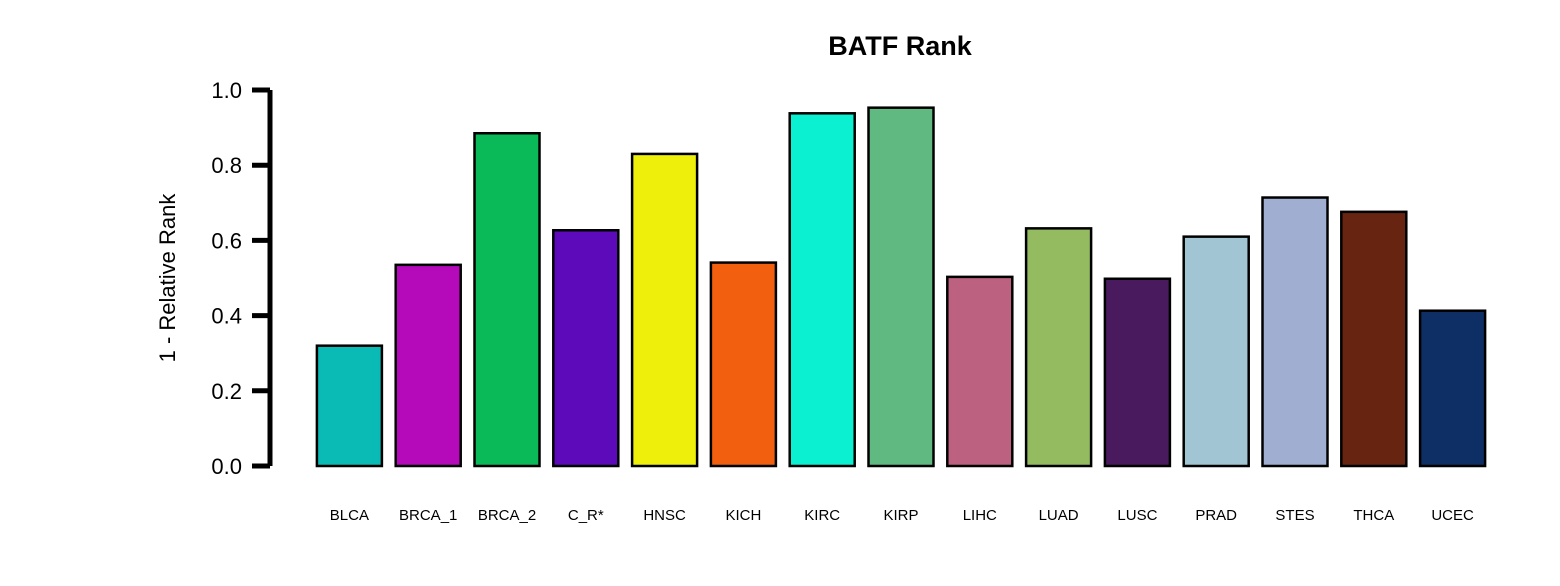 The width and height of the screenshot is (1560, 586). Describe the element at coordinates (242, 278) in the screenshot. I see `y-axis: 0.0 0.2 0.4 0.6 0.8 1.0` at that location.